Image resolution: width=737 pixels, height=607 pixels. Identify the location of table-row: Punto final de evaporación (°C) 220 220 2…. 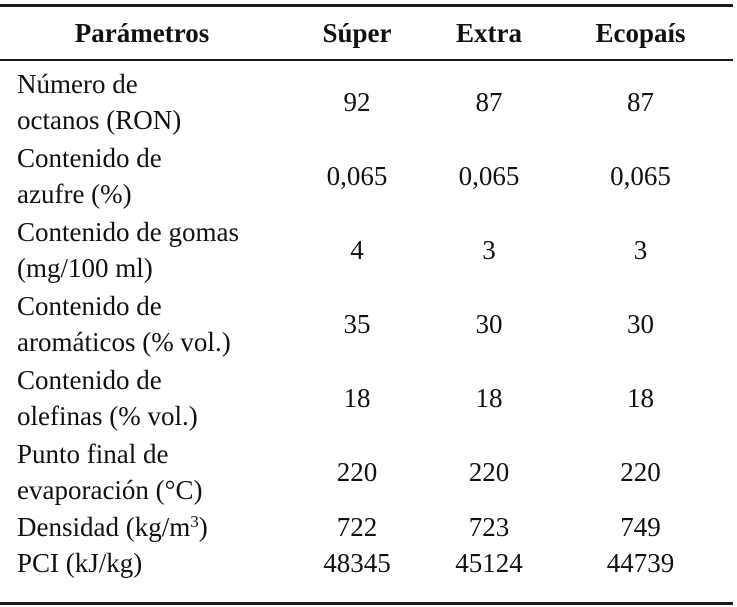
(366, 472).